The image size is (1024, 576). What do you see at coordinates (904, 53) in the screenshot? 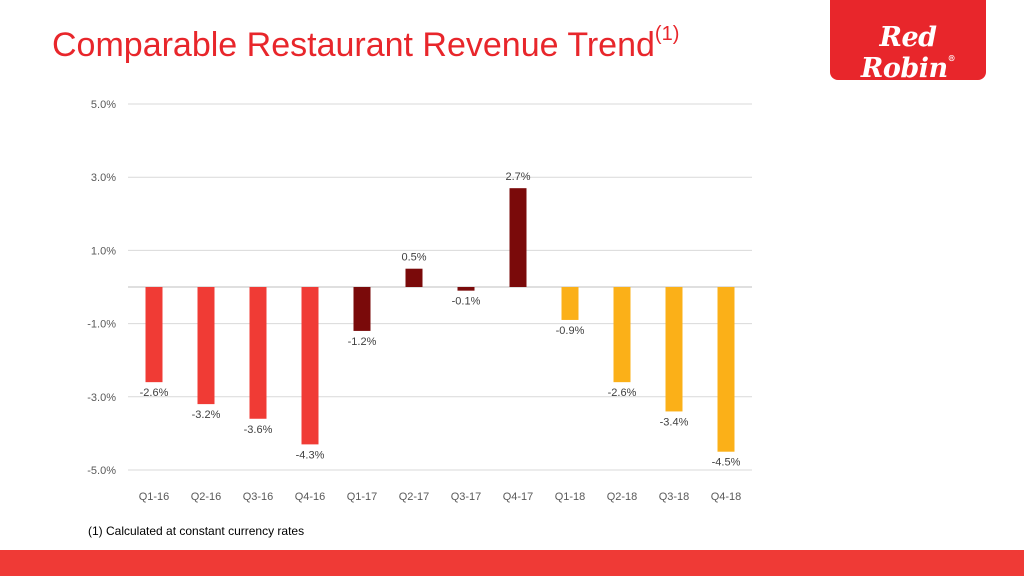
I see `logo-brand-text: Red Robin` at bounding box center [904, 53].